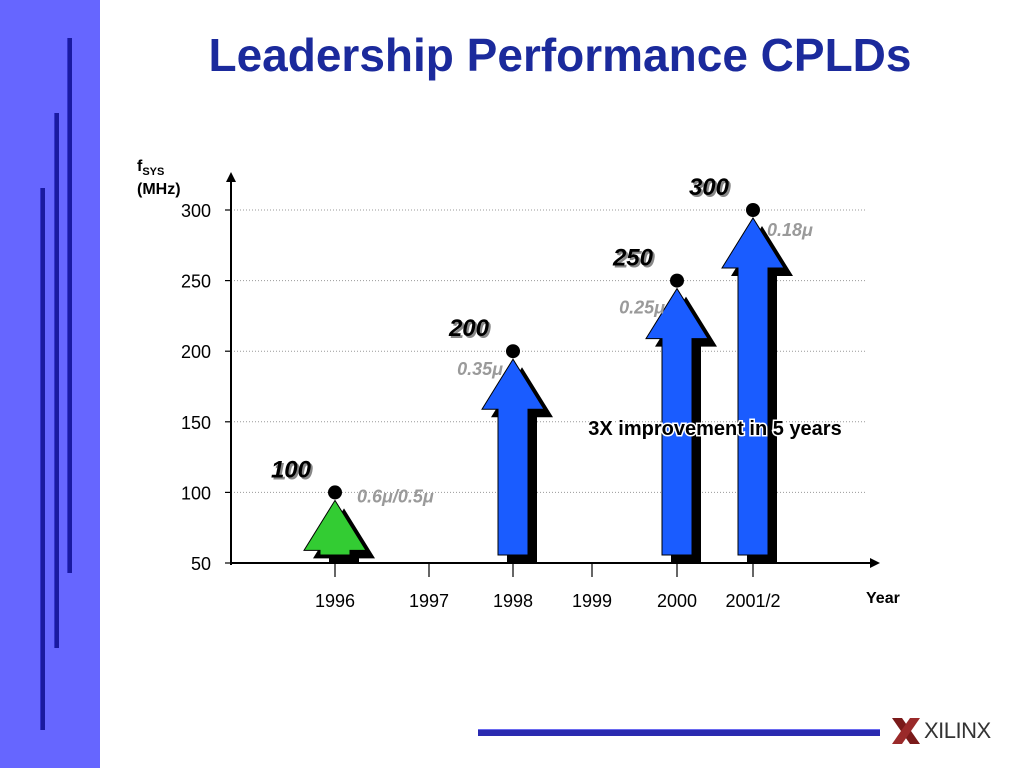 The height and width of the screenshot is (768, 1024). I want to click on process-label: 0.25μ, so click(642, 308).